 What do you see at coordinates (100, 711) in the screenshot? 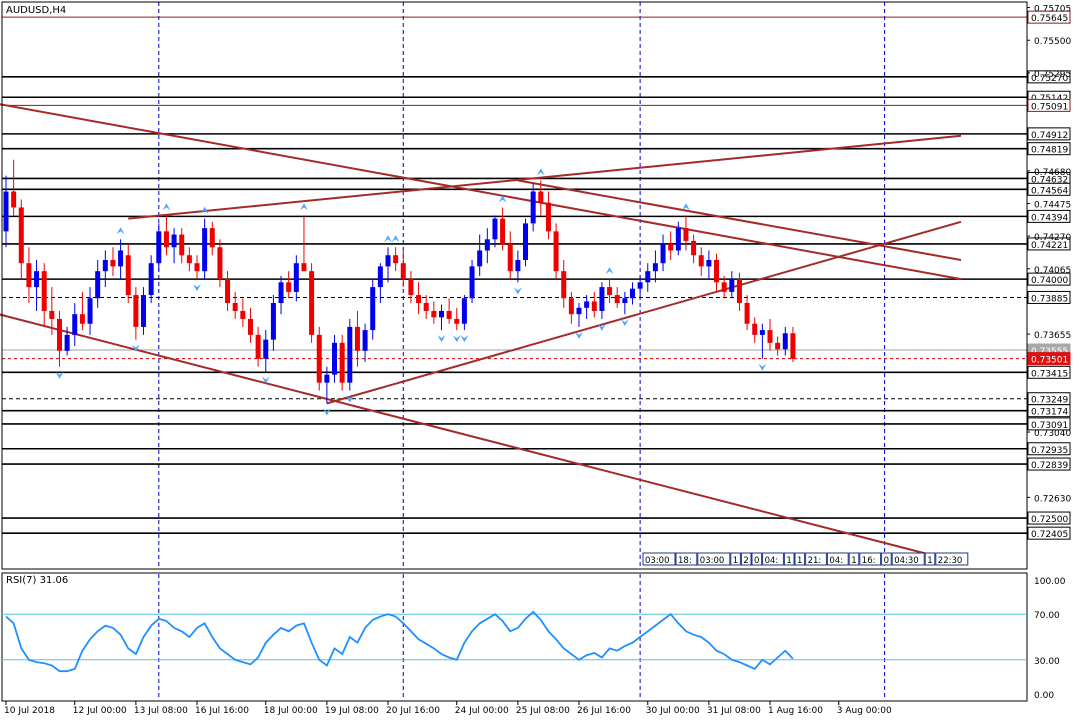
I see `time-label: 12 Jul 00:00` at bounding box center [100, 711].